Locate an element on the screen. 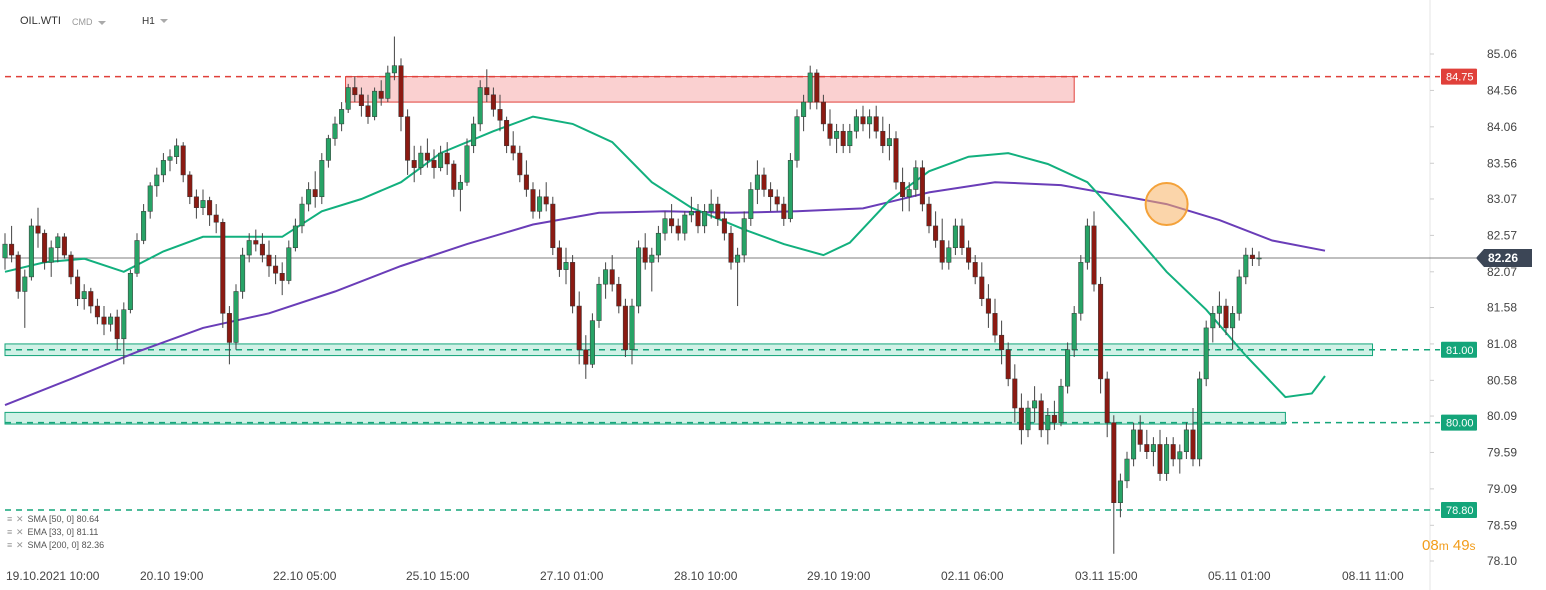 This screenshot has width=1546, height=590. y-tick-label: 80.58 is located at coordinates (1502, 380).